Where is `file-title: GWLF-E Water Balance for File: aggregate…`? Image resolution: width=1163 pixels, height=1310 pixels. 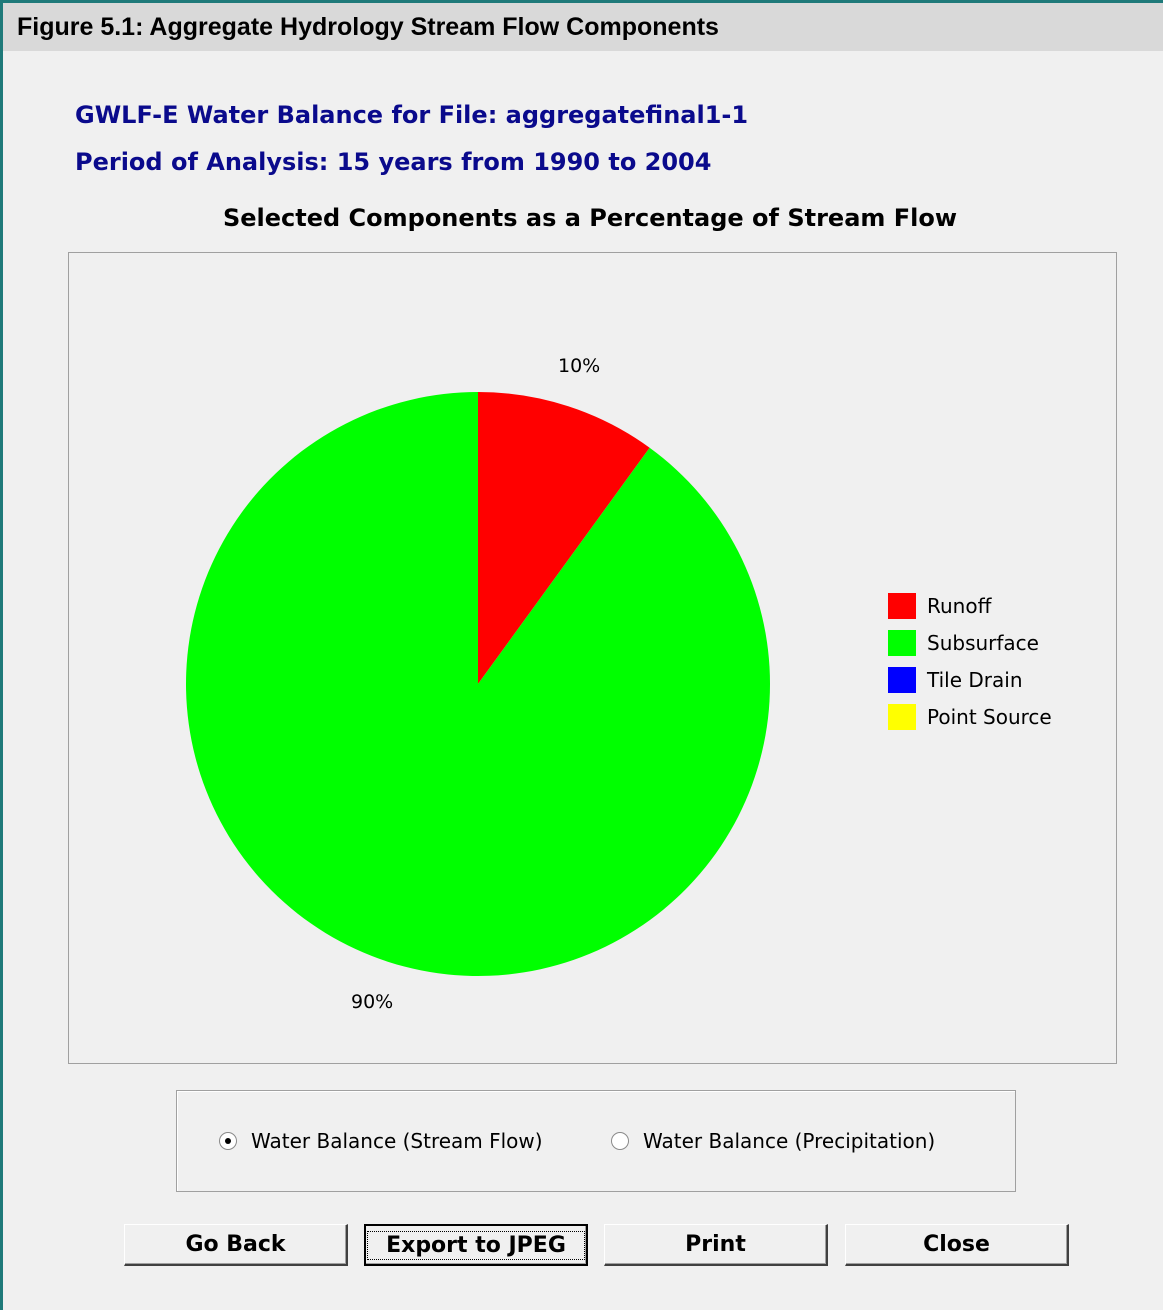 file-title: GWLF-E Water Balance for File: aggregate… is located at coordinates (412, 115).